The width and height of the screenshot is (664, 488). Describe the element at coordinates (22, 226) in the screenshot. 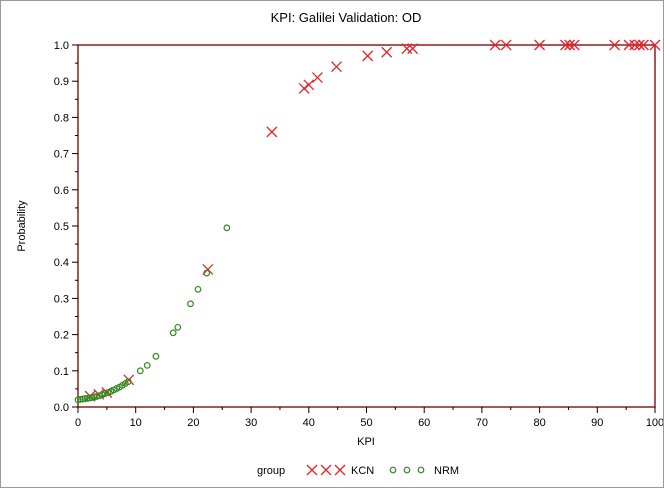

I see `y-axis-label: Probability` at that location.